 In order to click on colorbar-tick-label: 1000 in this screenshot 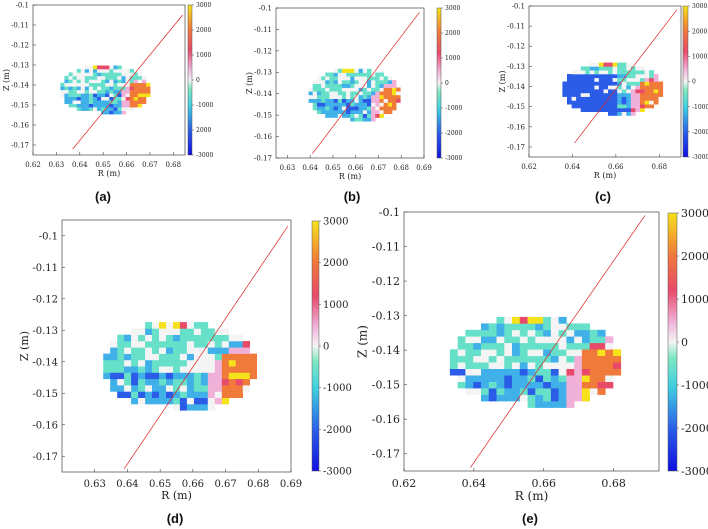, I will do `click(694, 299)`.